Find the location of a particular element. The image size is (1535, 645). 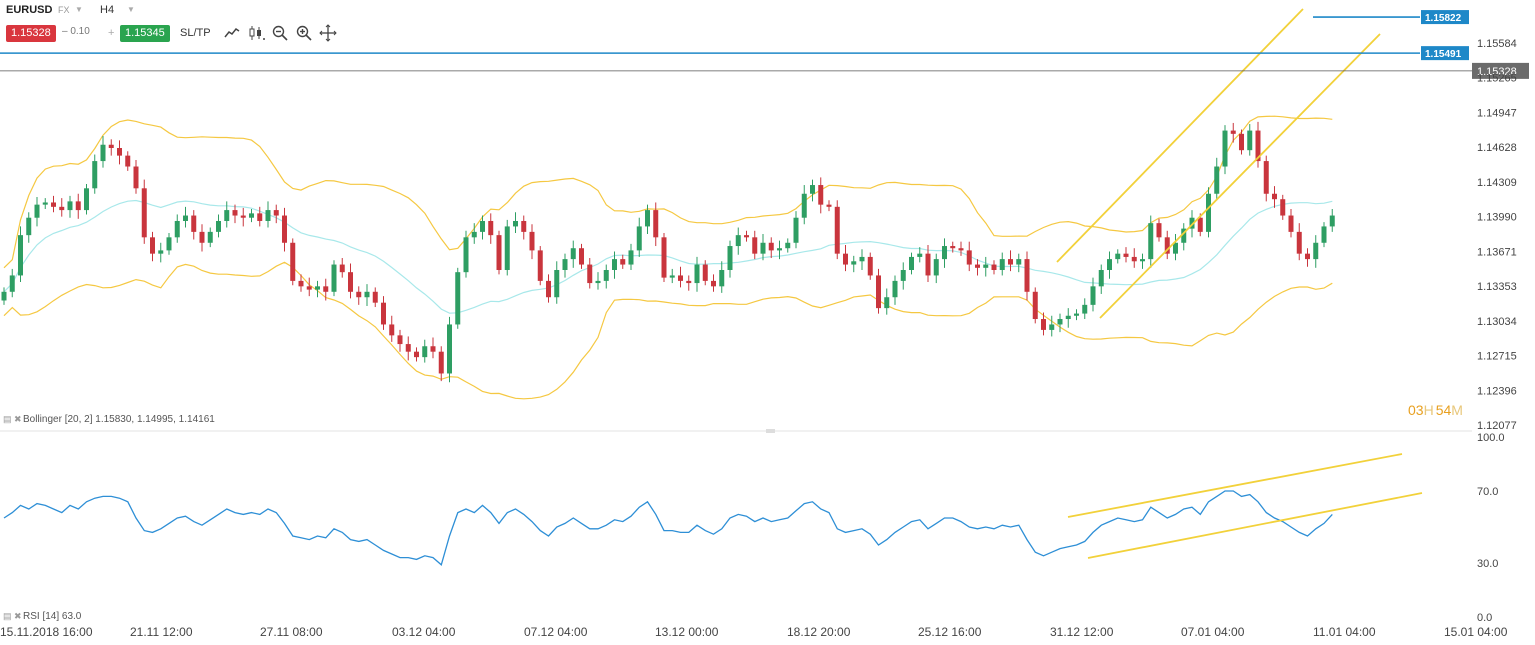

line-chart-icon is located at coordinates (232, 33).